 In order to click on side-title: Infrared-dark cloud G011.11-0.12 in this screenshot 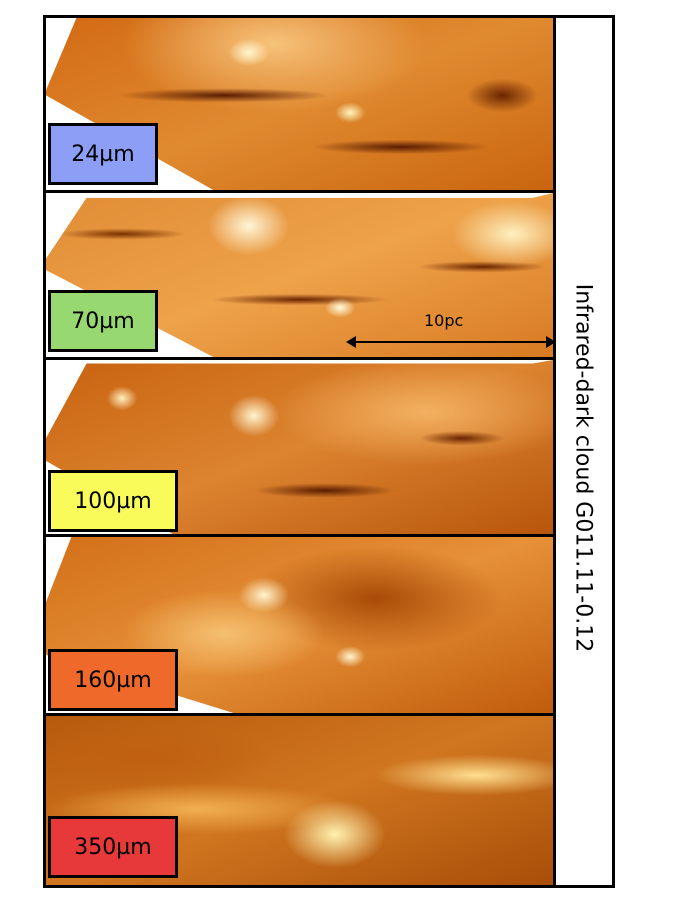, I will do `click(583, 468)`.